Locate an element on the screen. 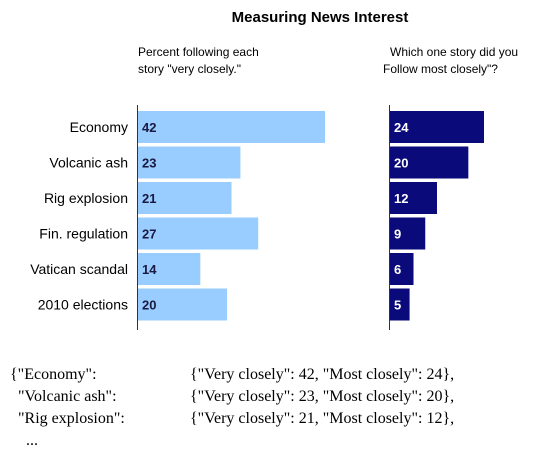 This screenshot has width=554, height=468. code-key: {"Economy": is located at coordinates (53, 374).